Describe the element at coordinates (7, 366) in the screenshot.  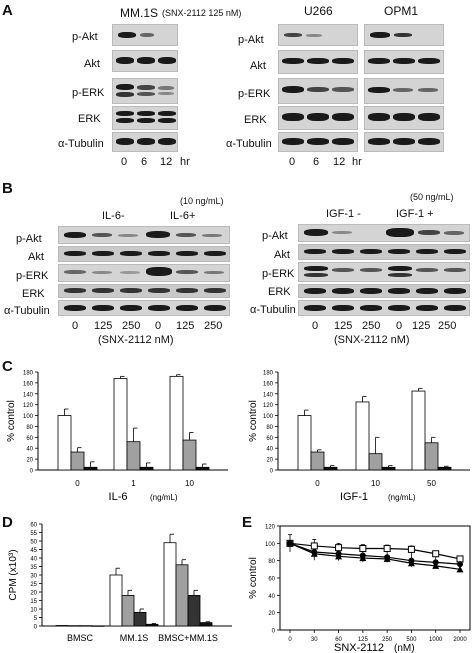
I see `panel-c-label: C` at that location.